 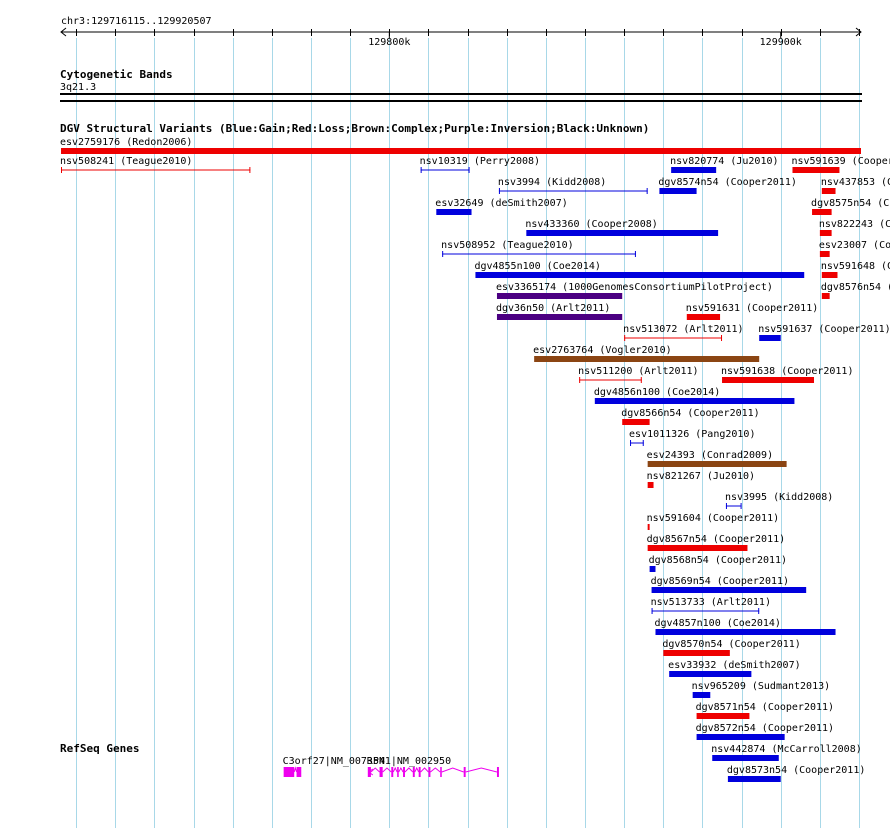 I want to click on sv-feature-label: dgv36n50 (Arlt2011), so click(x=553, y=308).